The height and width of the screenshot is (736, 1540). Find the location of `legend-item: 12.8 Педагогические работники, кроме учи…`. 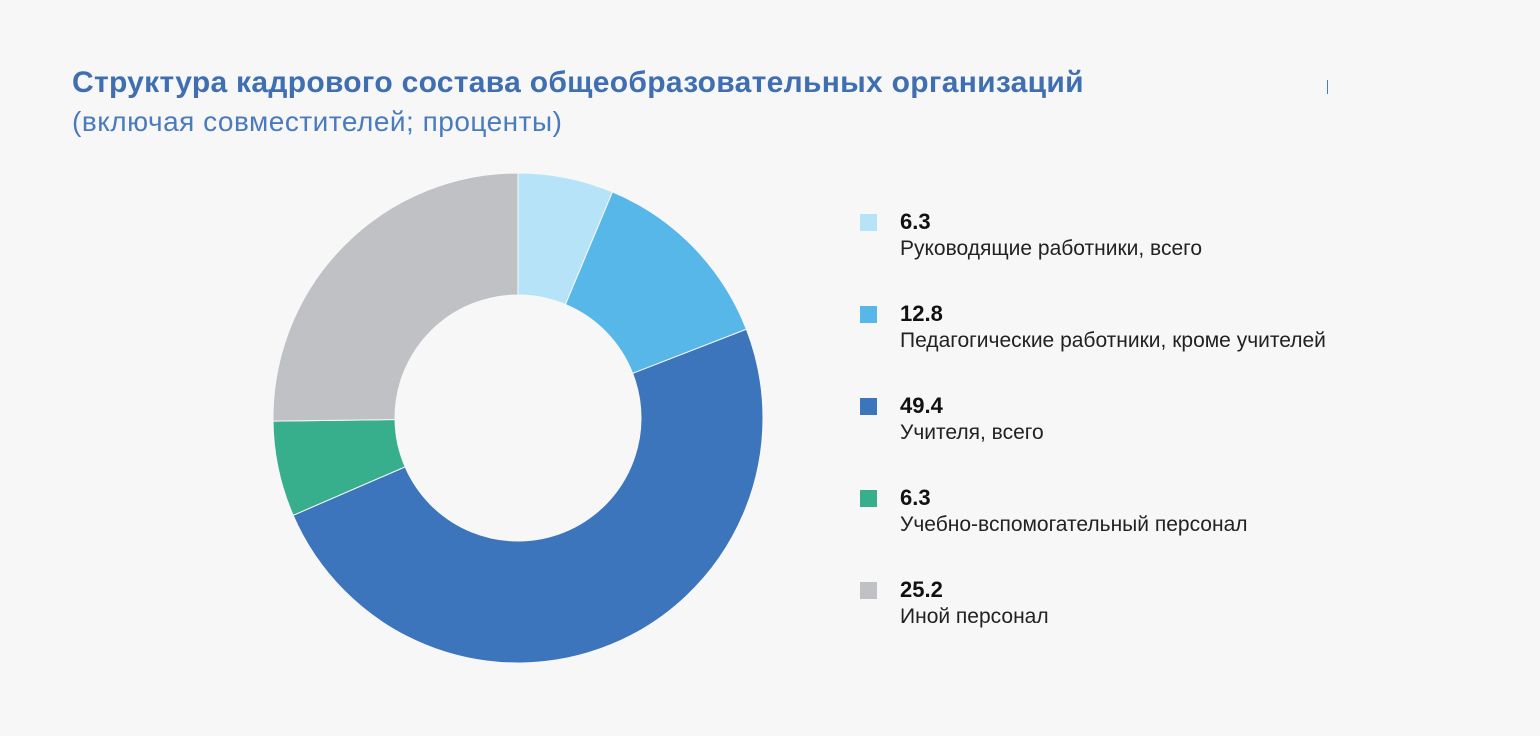

legend-item: 12.8 Педагогические работники, кроме учи… is located at coordinates (1093, 346).